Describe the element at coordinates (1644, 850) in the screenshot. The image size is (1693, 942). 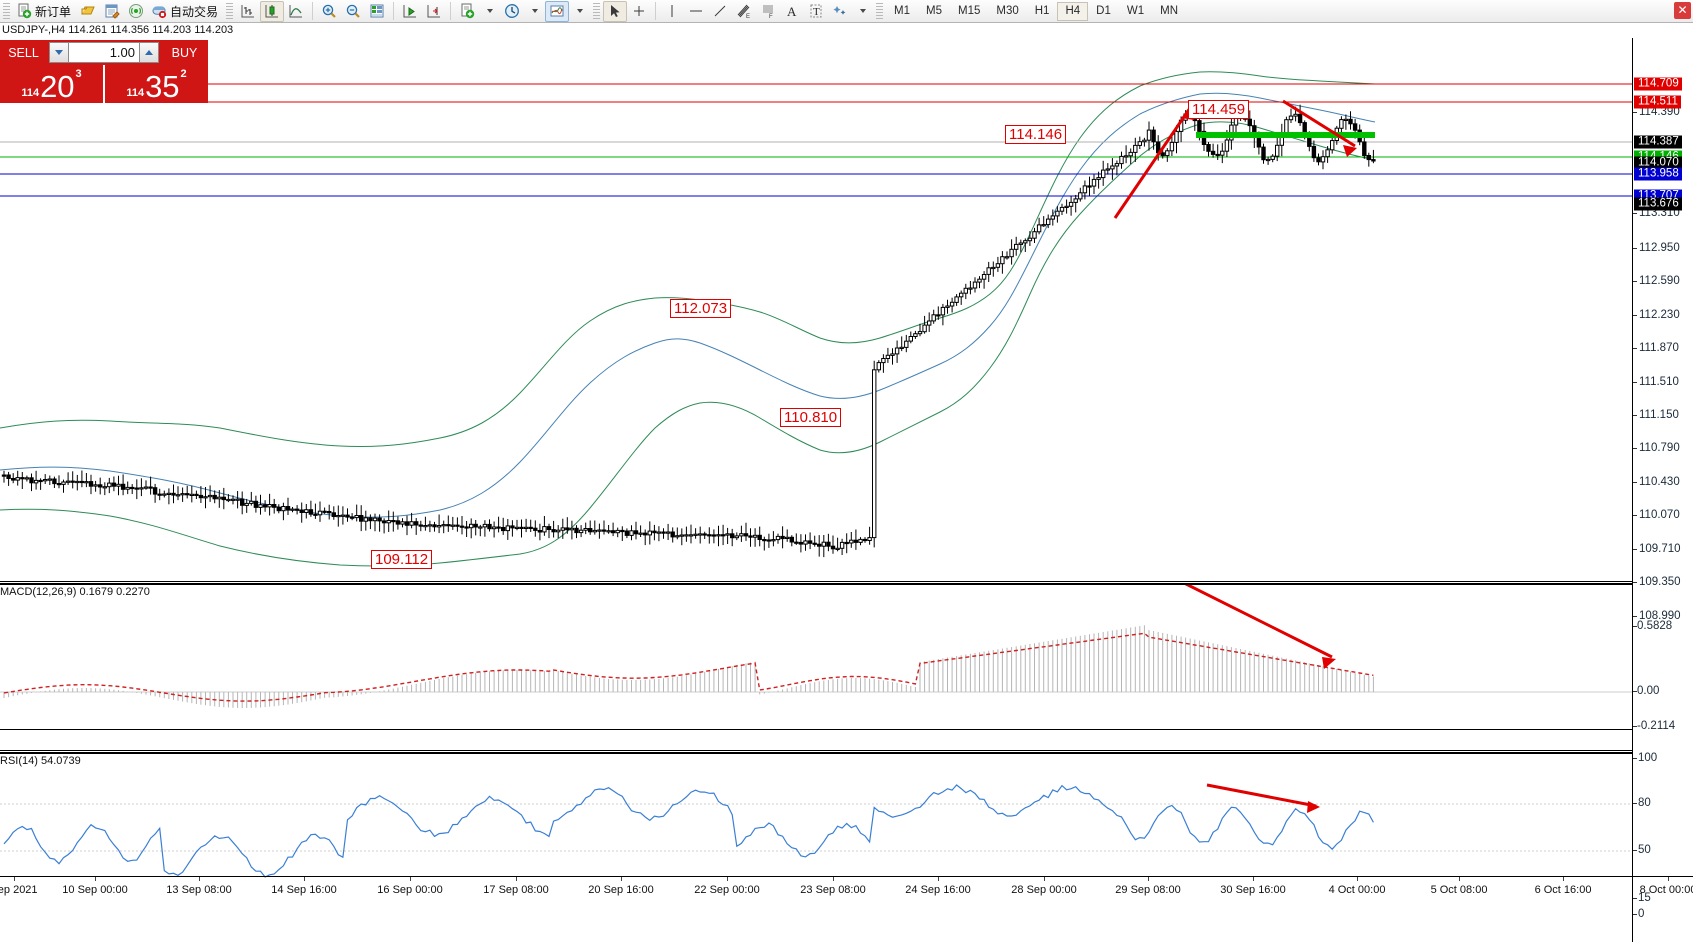
I see `rsi-tick-label: 50` at that location.